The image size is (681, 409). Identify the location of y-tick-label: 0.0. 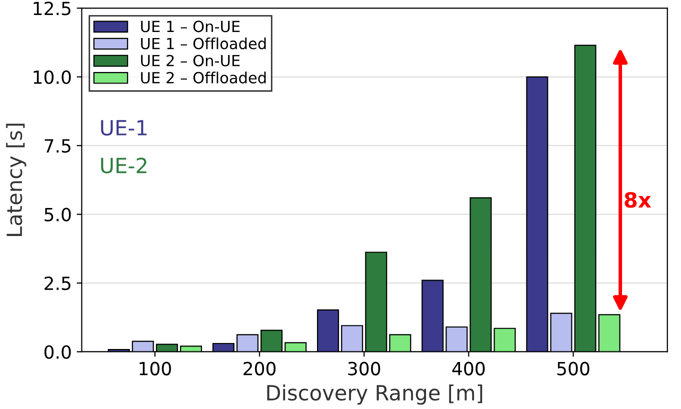
(57, 352).